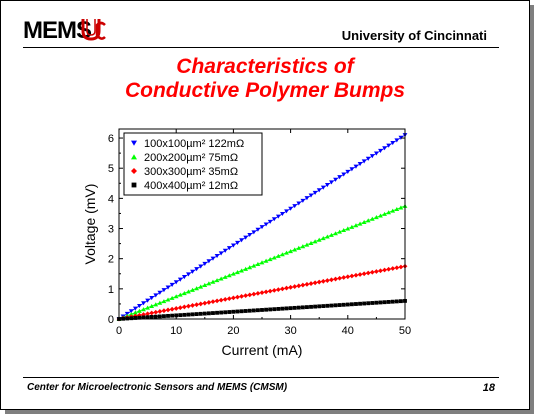 The width and height of the screenshot is (534, 414). Describe the element at coordinates (414, 35) in the screenshot. I see `university-name: University of Cincinnati` at that location.